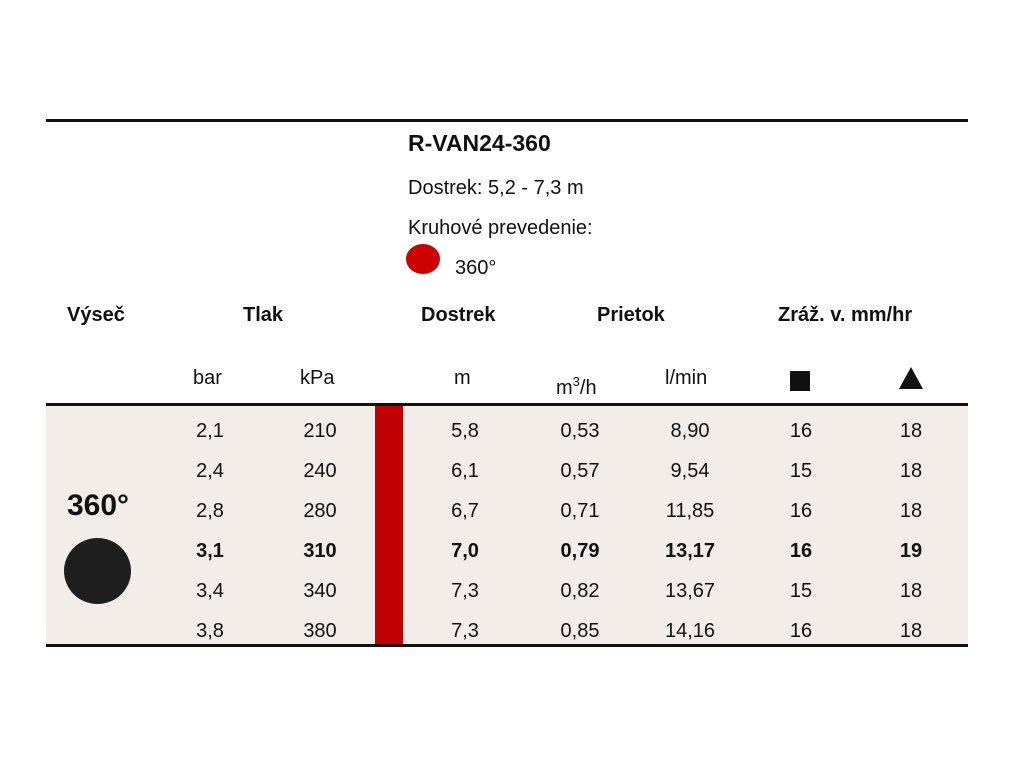 The image size is (1024, 768). Describe the element at coordinates (690, 591) in the screenshot. I see `cell-lmin: 13,67` at that location.